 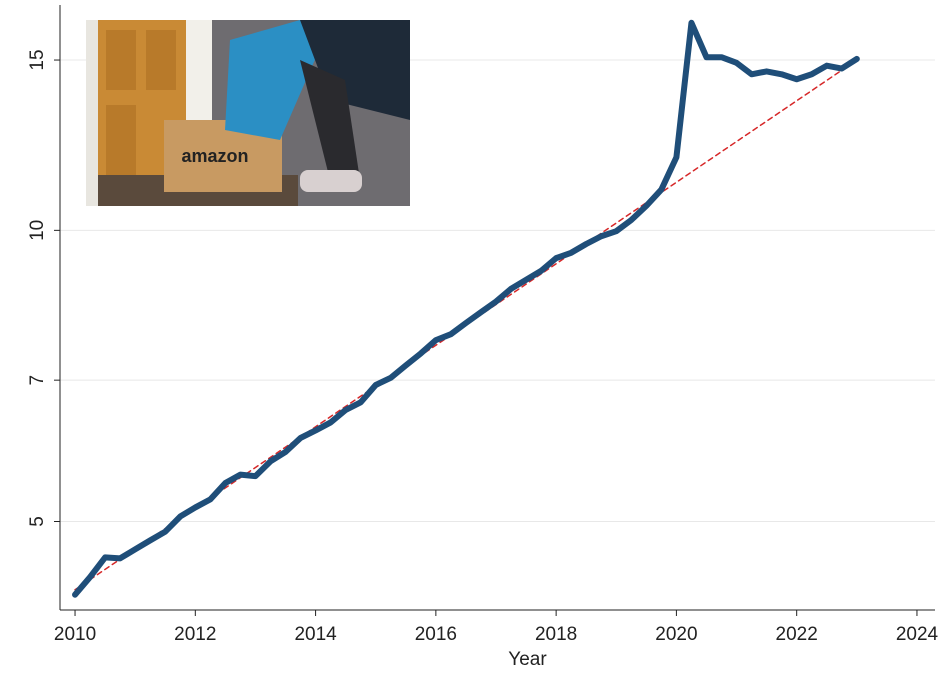 I want to click on y-tick-label: 5, so click(x=37, y=521).